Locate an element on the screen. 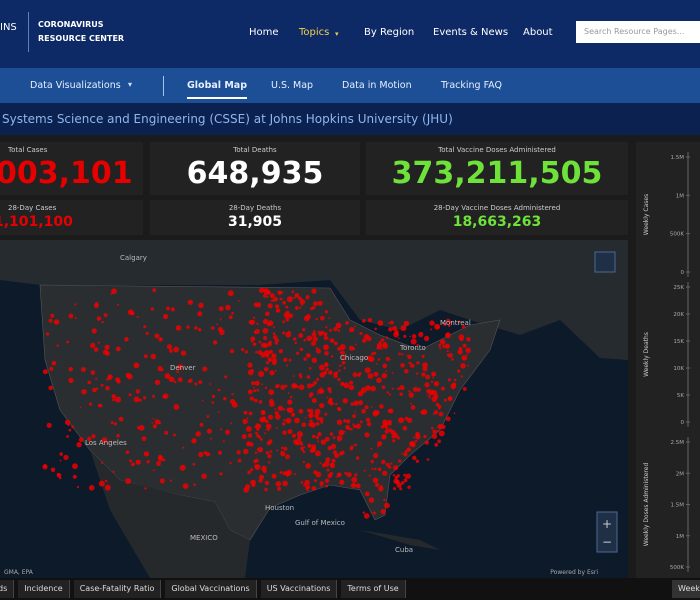 This screenshot has height=600, width=700. map-label: Toronto is located at coordinates (412, 348).